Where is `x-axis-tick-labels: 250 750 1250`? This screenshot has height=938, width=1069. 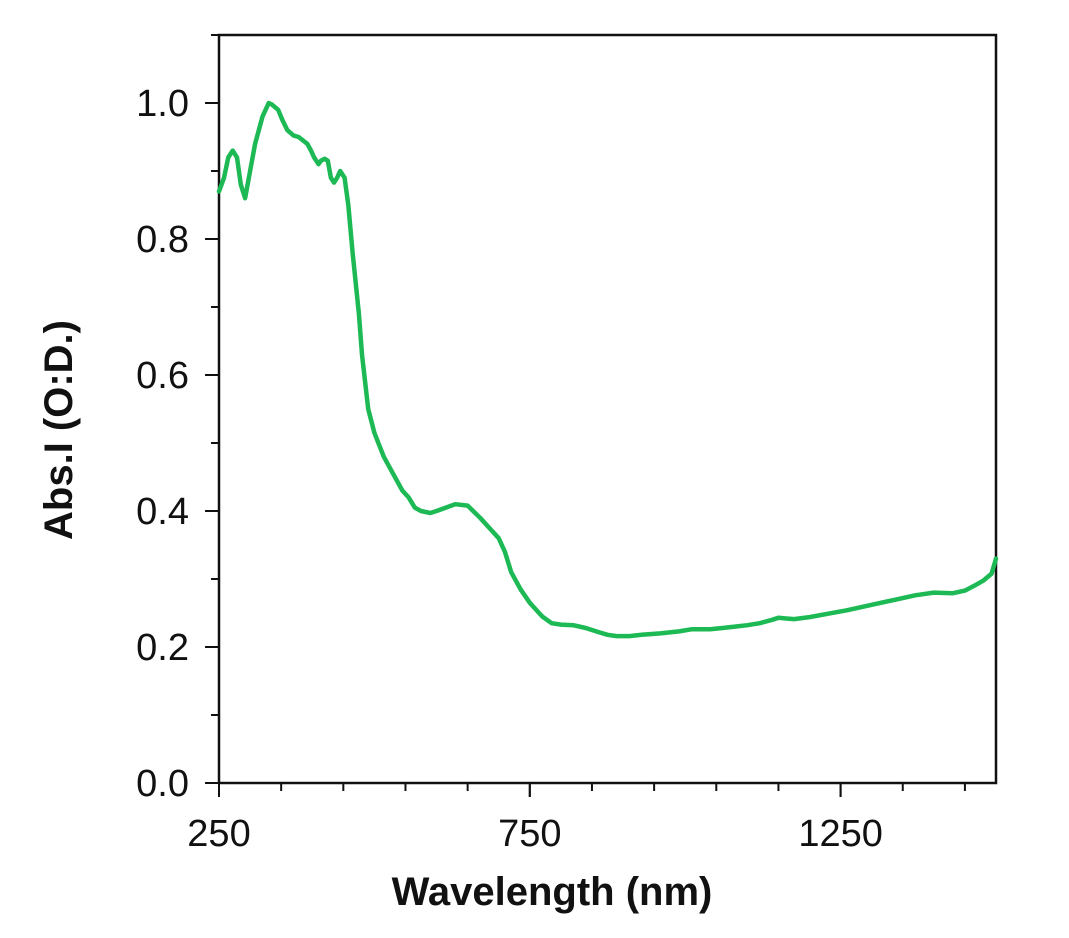 x-axis-tick-labels: 250 750 1250 is located at coordinates (535, 834).